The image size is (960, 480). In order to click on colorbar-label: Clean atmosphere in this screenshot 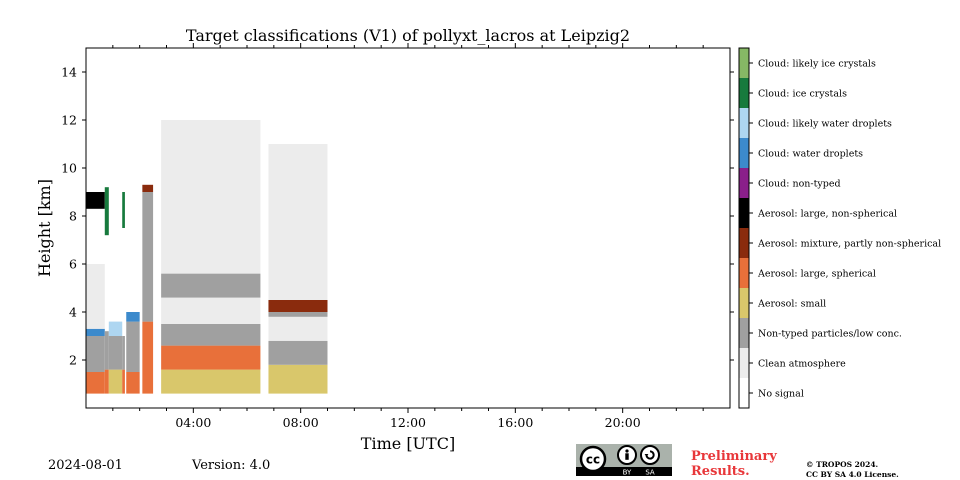, I will do `click(802, 364)`.